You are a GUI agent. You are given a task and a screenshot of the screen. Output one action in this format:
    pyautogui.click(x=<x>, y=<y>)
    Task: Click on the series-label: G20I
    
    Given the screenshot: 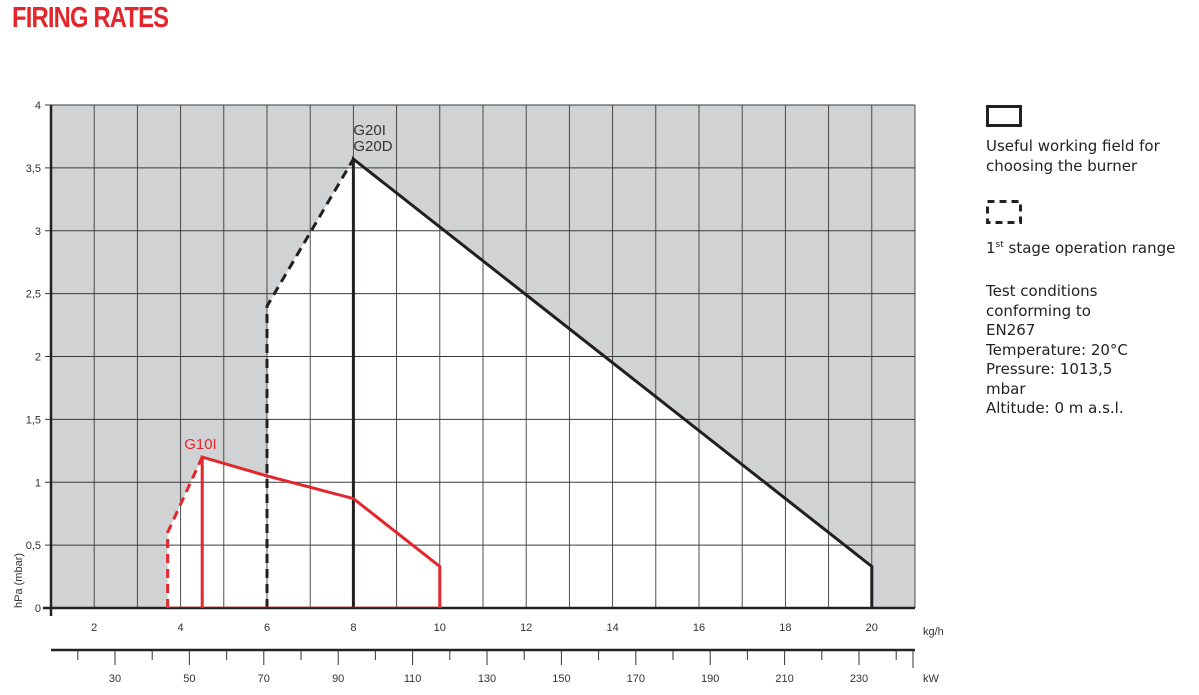 What is the action you would take?
    pyautogui.click(x=369, y=130)
    